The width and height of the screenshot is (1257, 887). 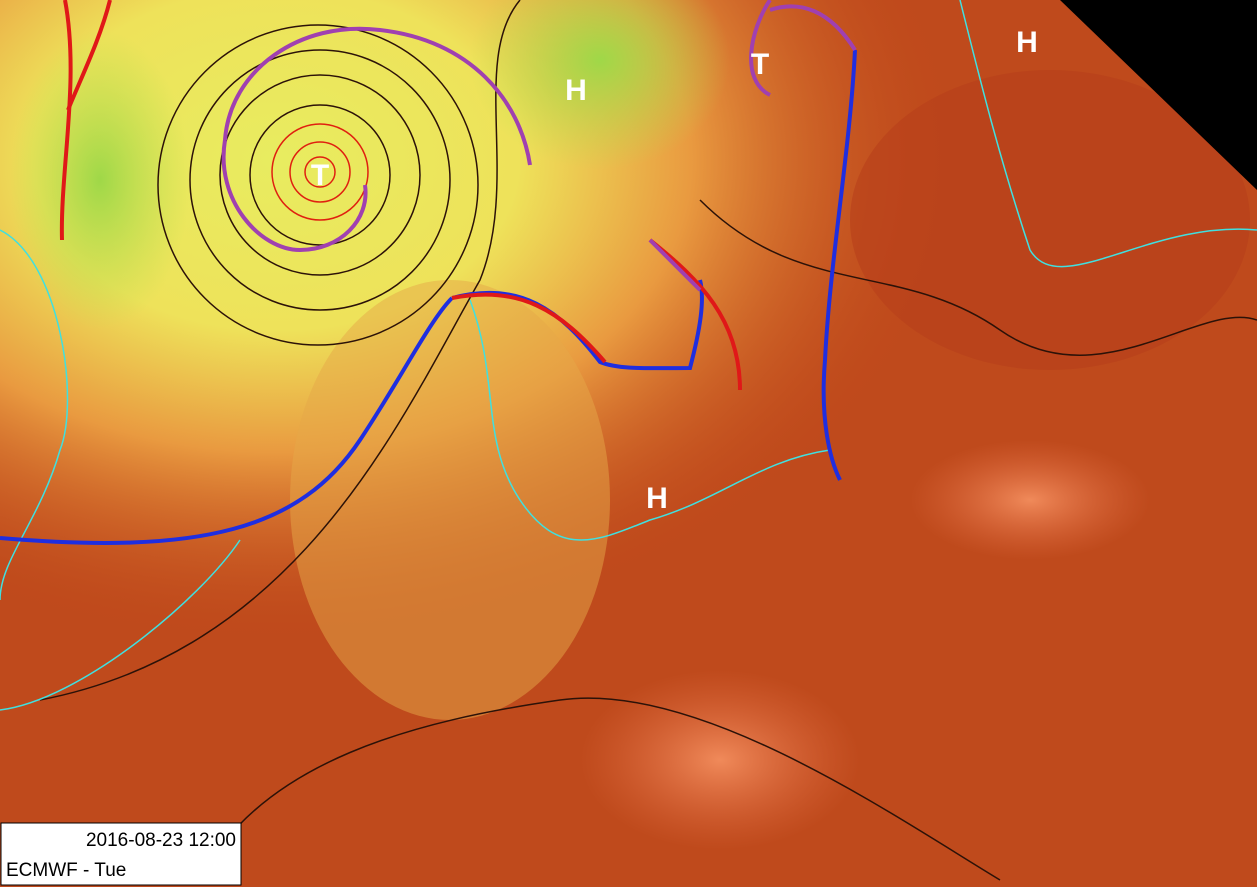 What do you see at coordinates (161, 840) in the screenshot?
I see `datetime: 2016-08-23 12:00` at bounding box center [161, 840].